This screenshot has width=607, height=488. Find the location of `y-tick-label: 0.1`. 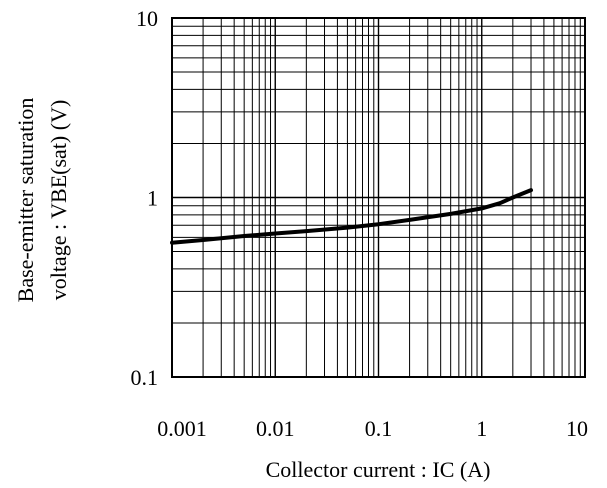

y-tick-label: 0.1 is located at coordinates (145, 377).